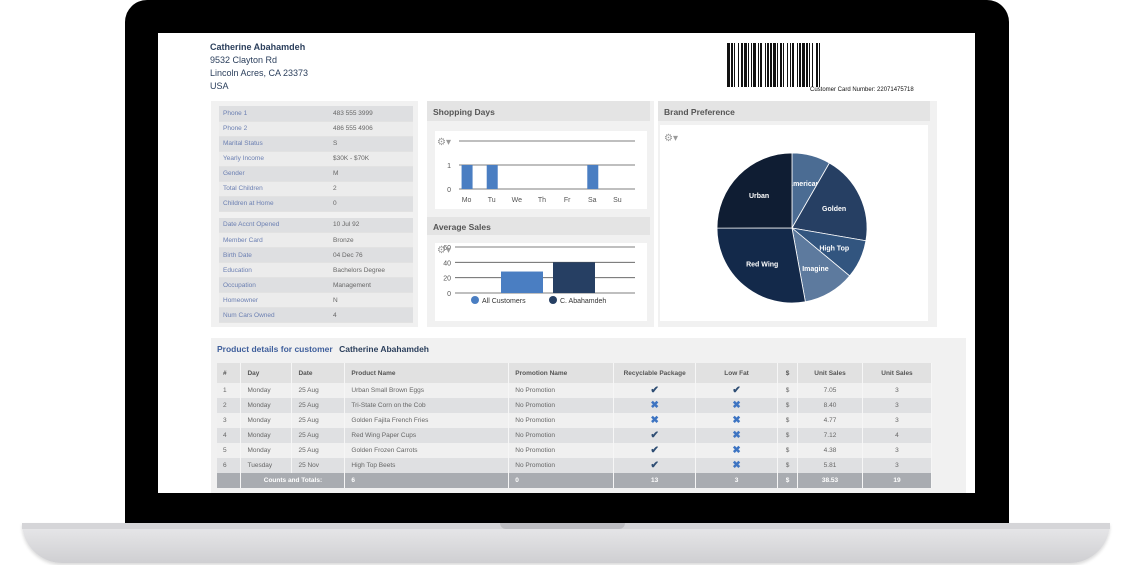  What do you see at coordinates (759, 196) in the screenshot?
I see `pie-slice-label: Urban` at bounding box center [759, 196].